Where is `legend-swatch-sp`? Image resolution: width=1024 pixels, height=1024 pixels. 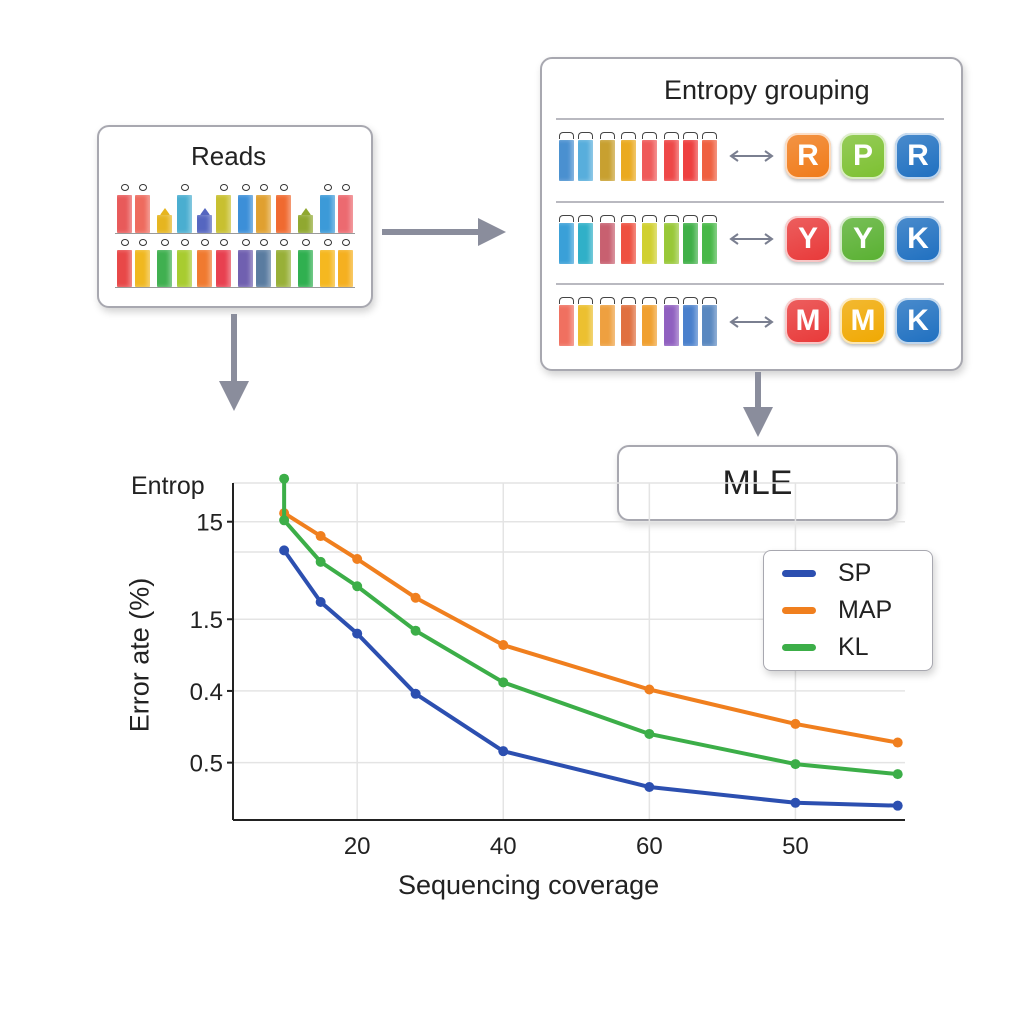
legend-swatch-sp is located at coordinates (799, 573).